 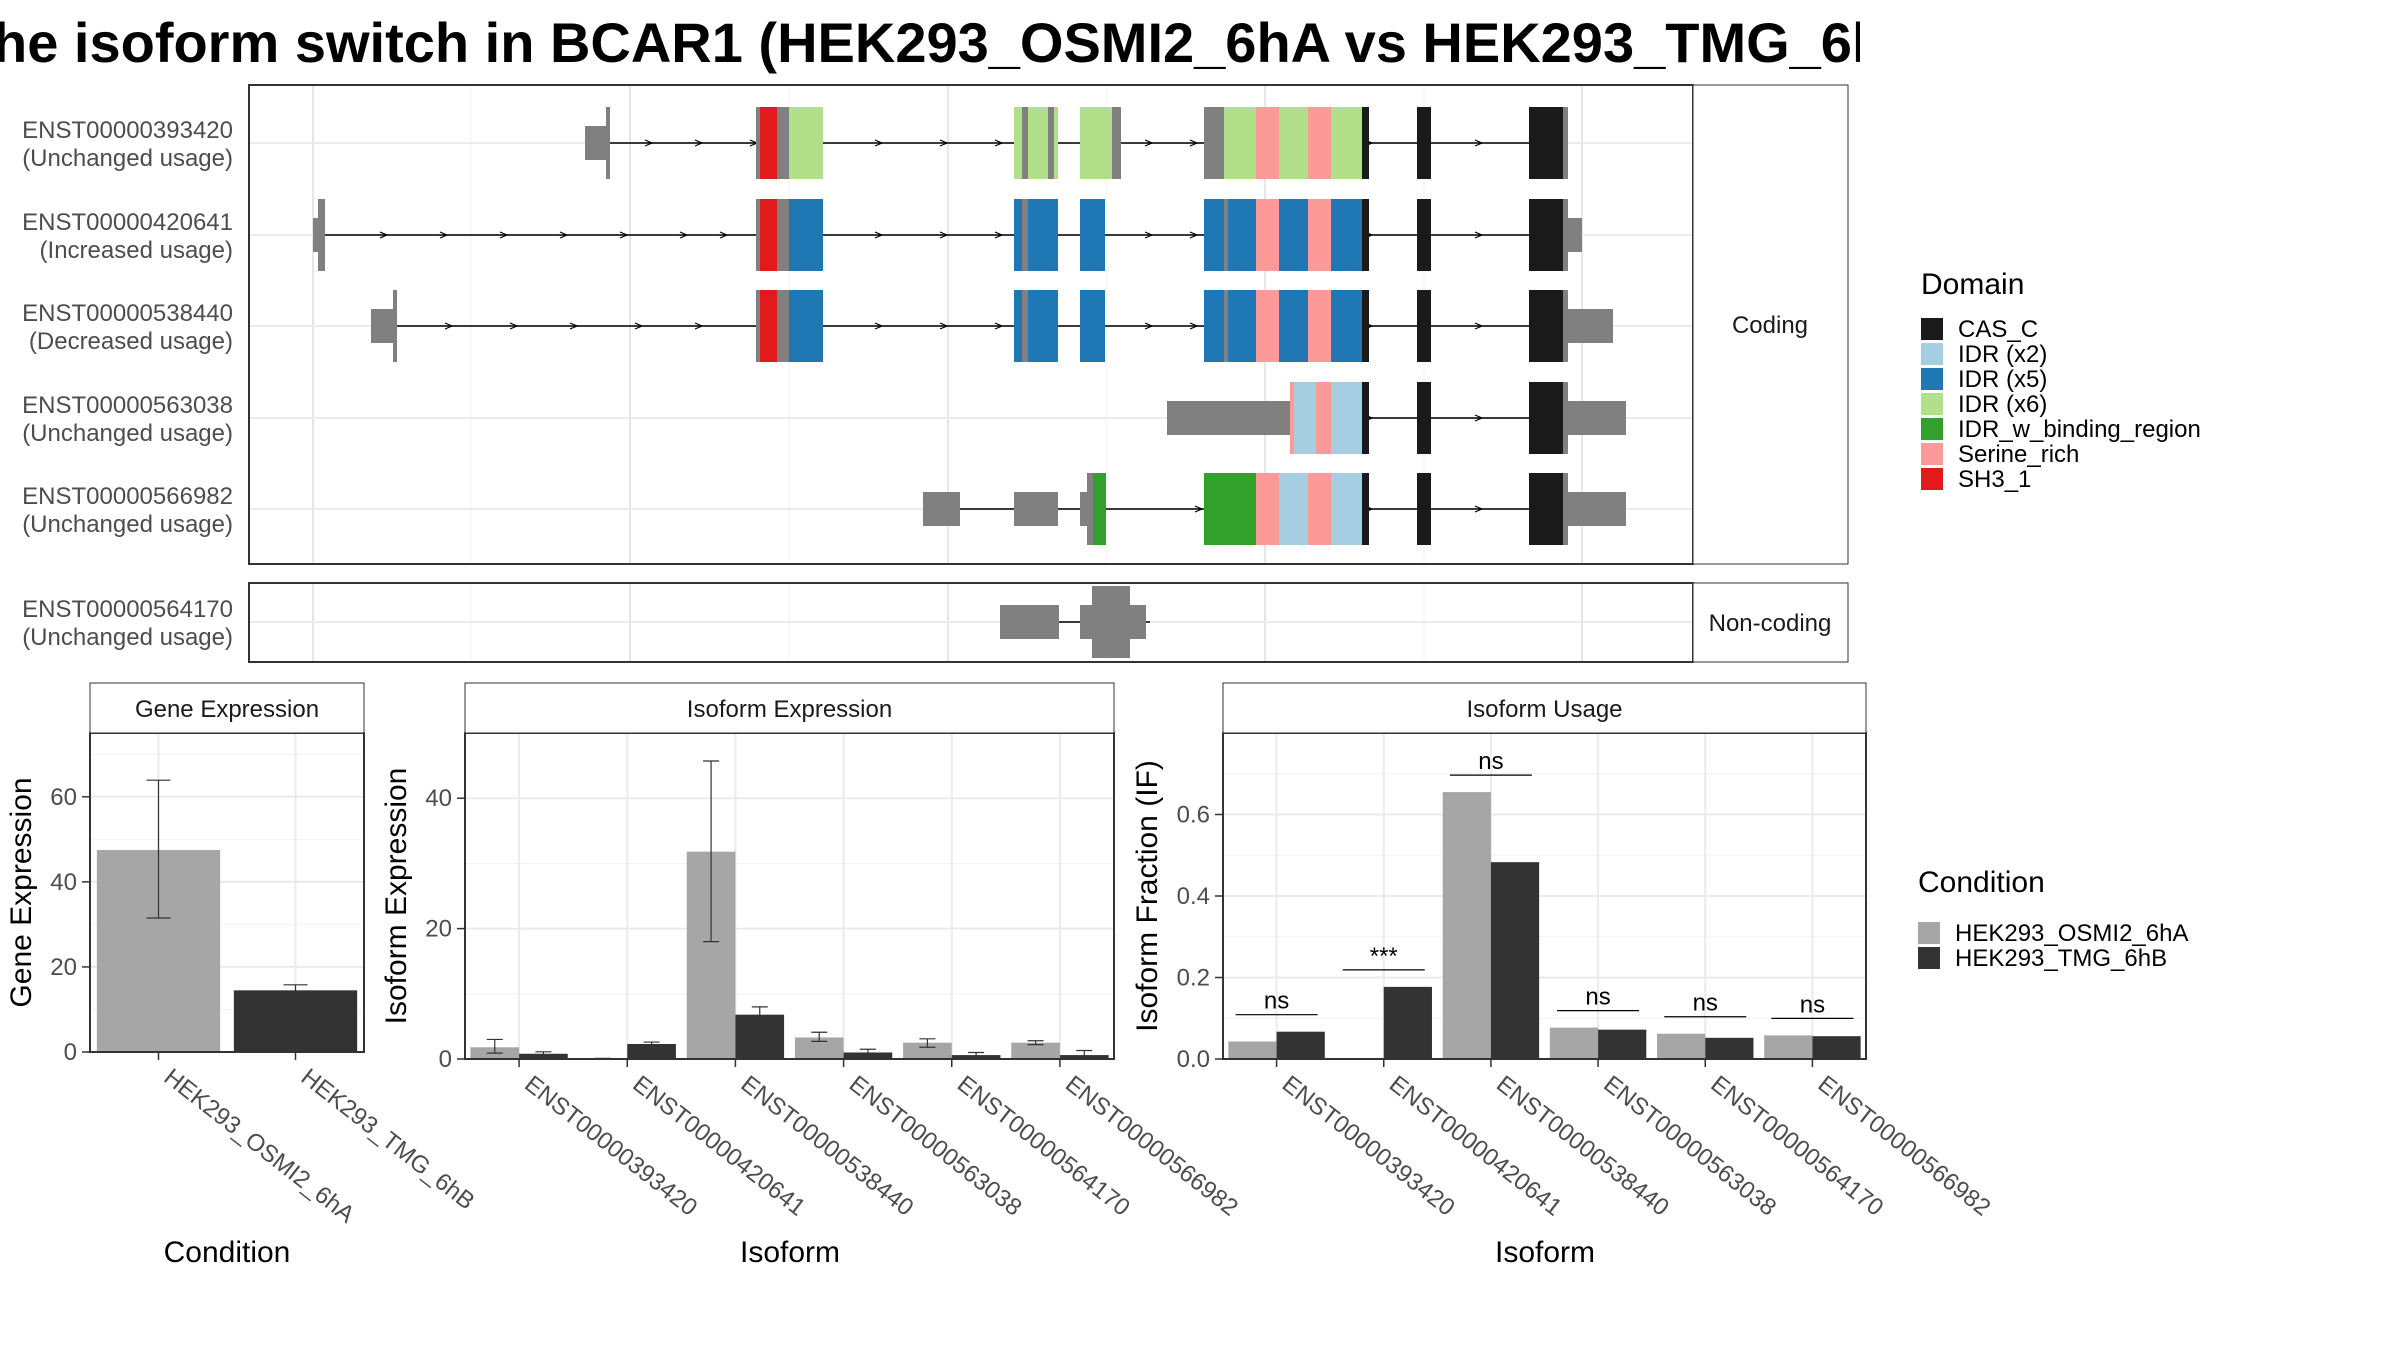 I want to click on transcript-usage-label: (Unchanged usage), so click(x=127, y=158).